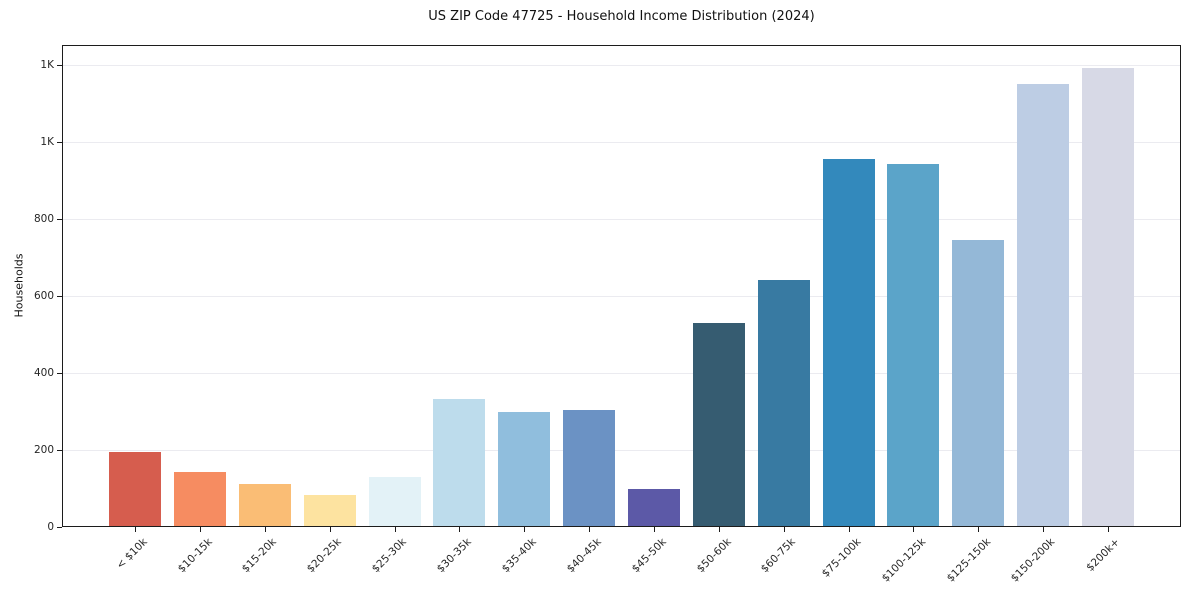 This screenshot has height=590, width=1189. Describe the element at coordinates (19, 285) in the screenshot. I see `y-axis-title: Households` at that location.